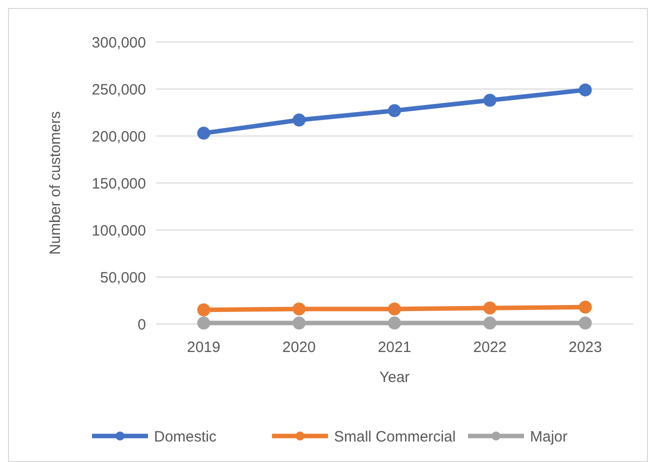  What do you see at coordinates (299, 347) in the screenshot?
I see `x-tick-label: 2020` at bounding box center [299, 347].